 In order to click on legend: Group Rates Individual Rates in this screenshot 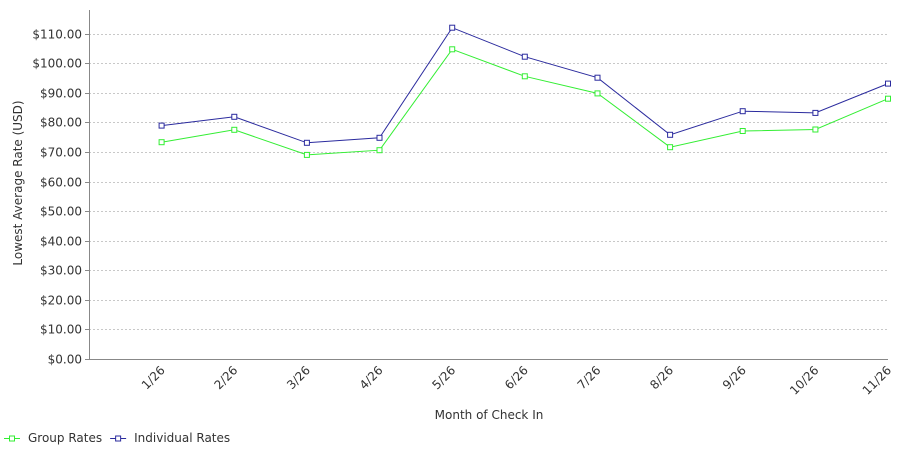, I will do `click(117, 438)`.